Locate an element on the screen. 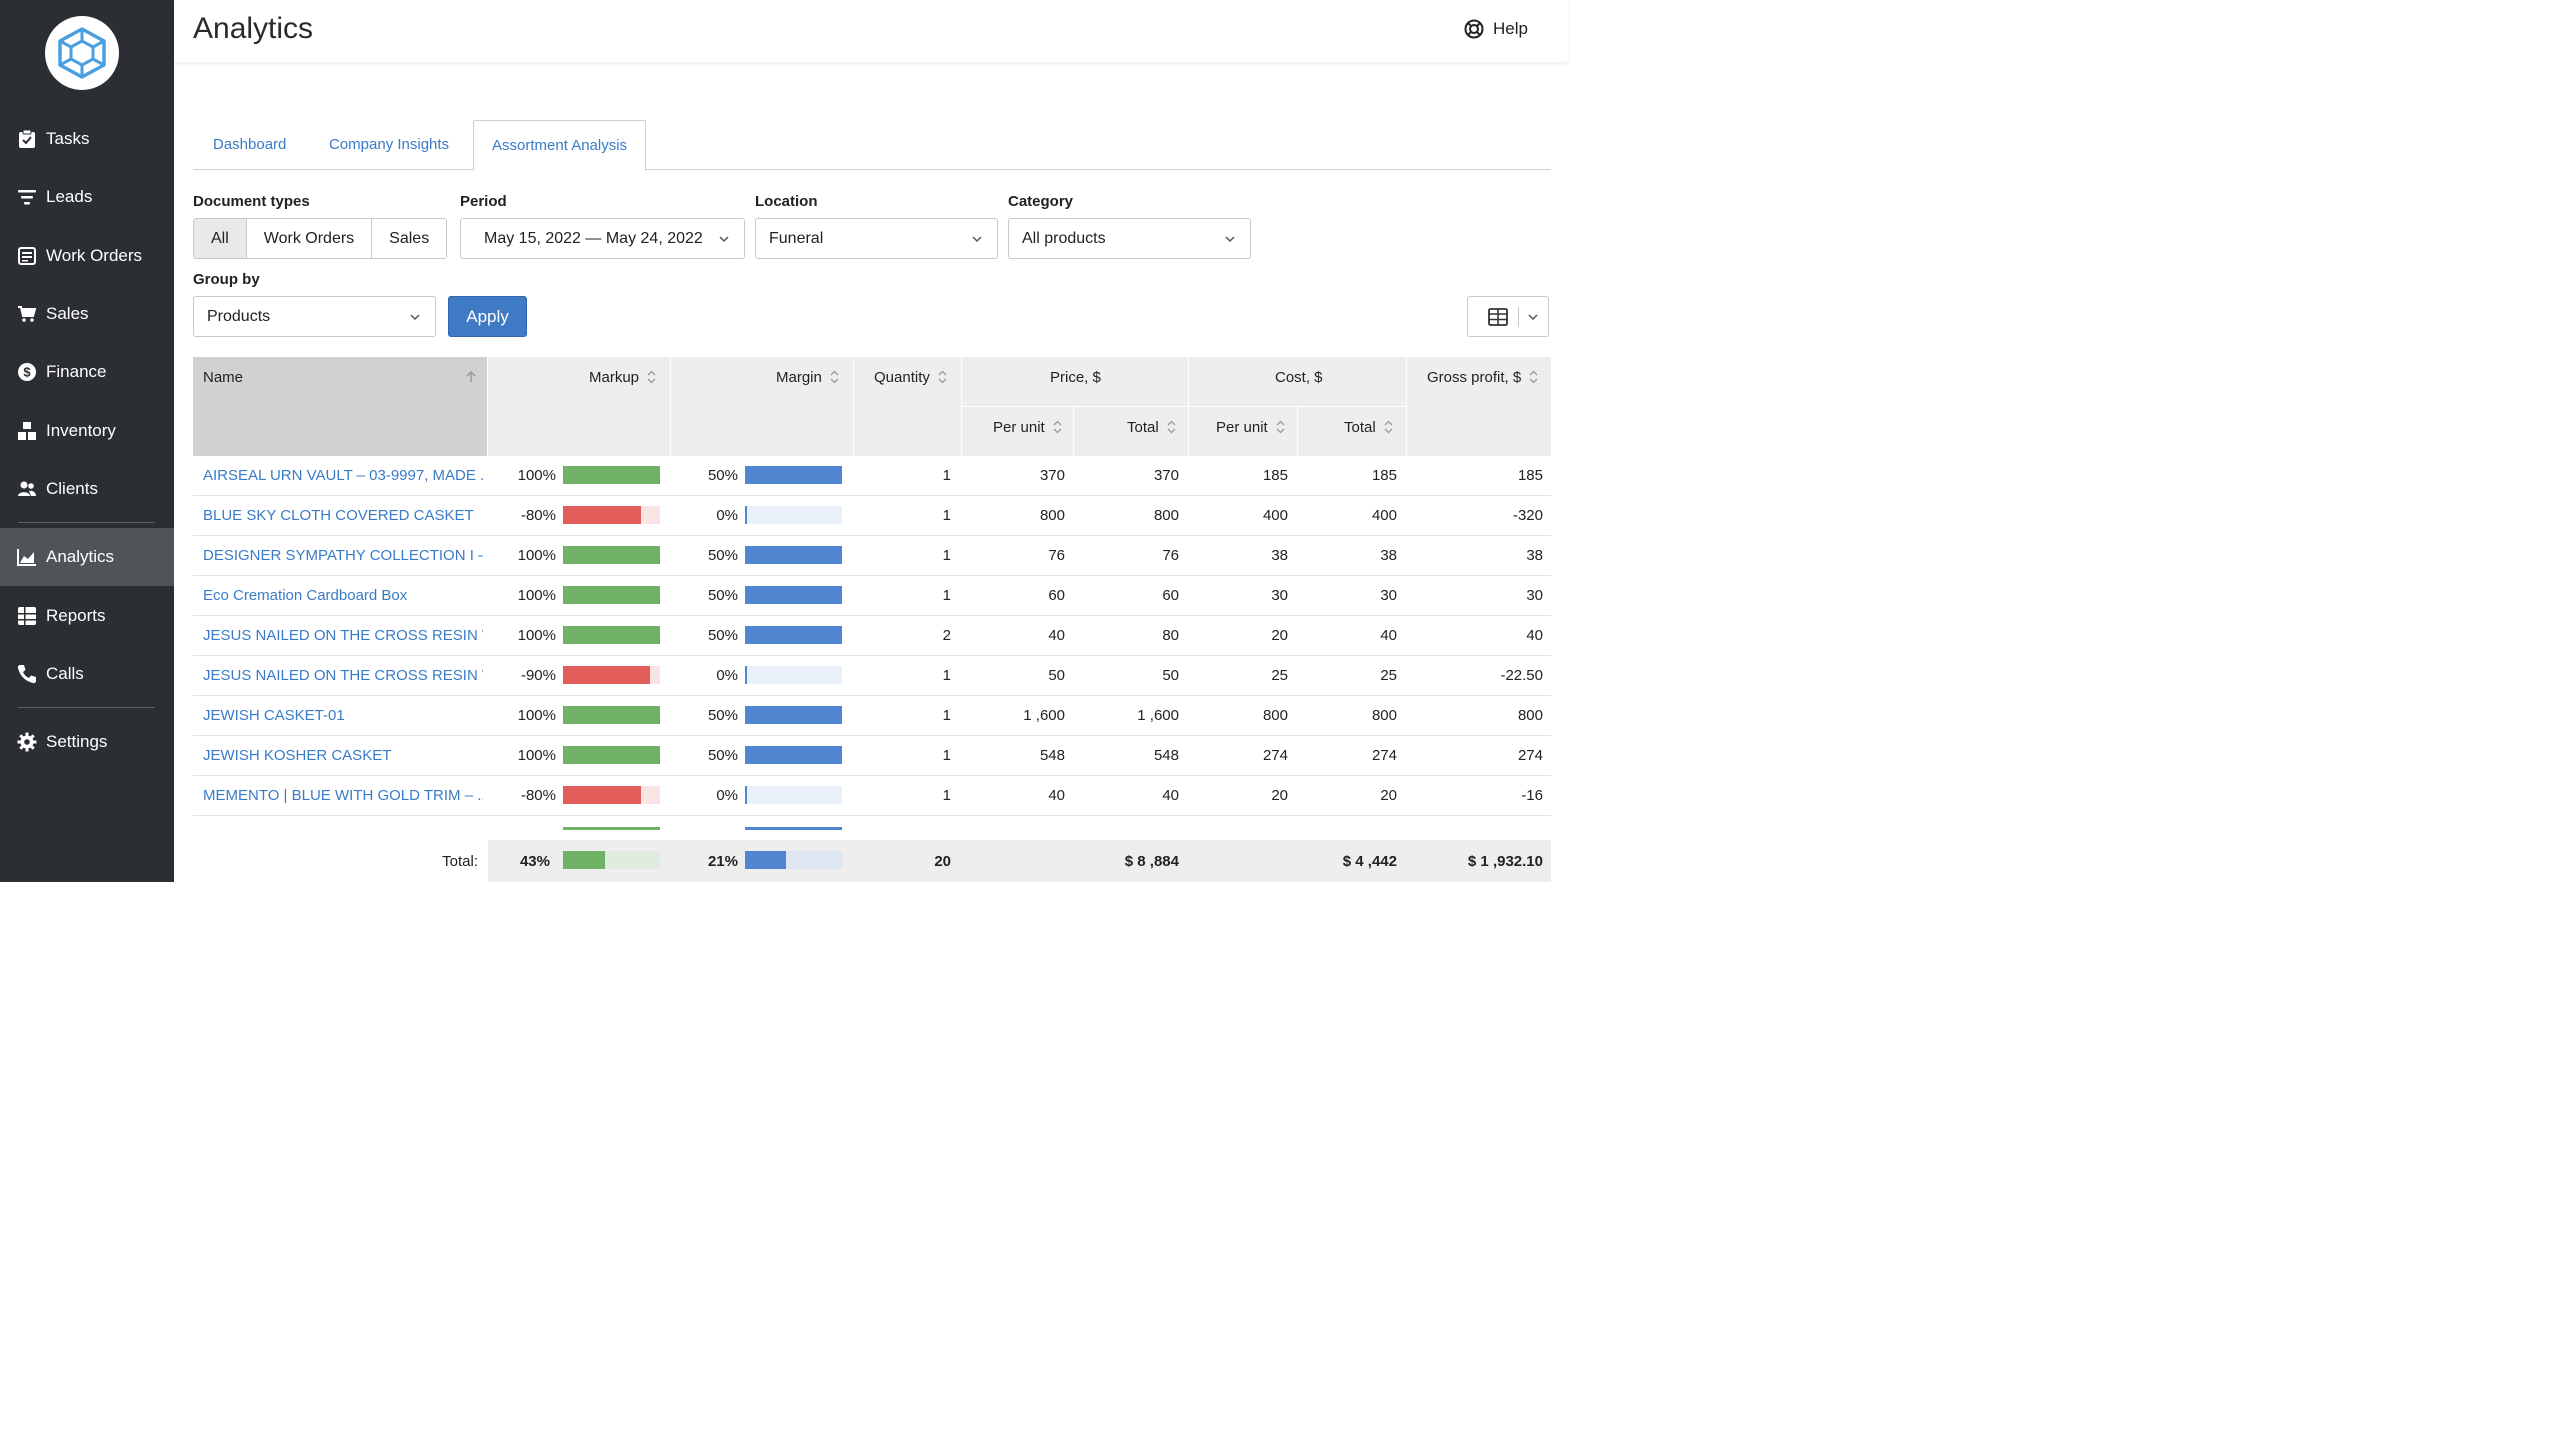 The height and width of the screenshot is (1440, 2560). markup-value: 100% is located at coordinates (536, 635).